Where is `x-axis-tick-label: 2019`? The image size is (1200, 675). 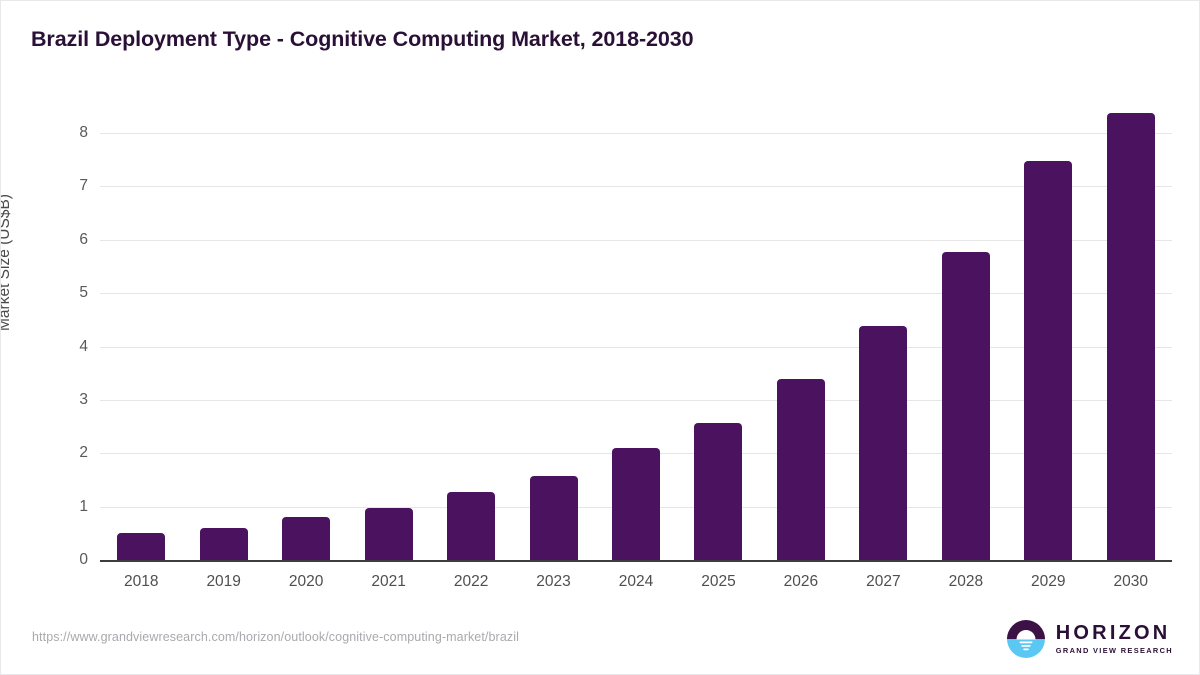 x-axis-tick-label: 2019 is located at coordinates (223, 581).